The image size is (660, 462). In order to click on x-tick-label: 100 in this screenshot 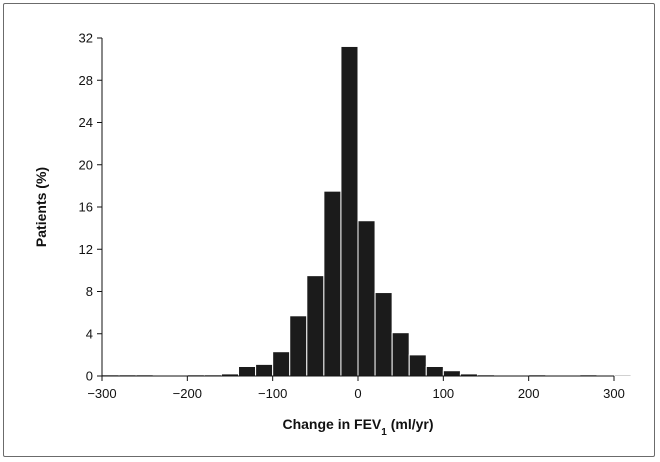, I will do `click(443, 393)`.